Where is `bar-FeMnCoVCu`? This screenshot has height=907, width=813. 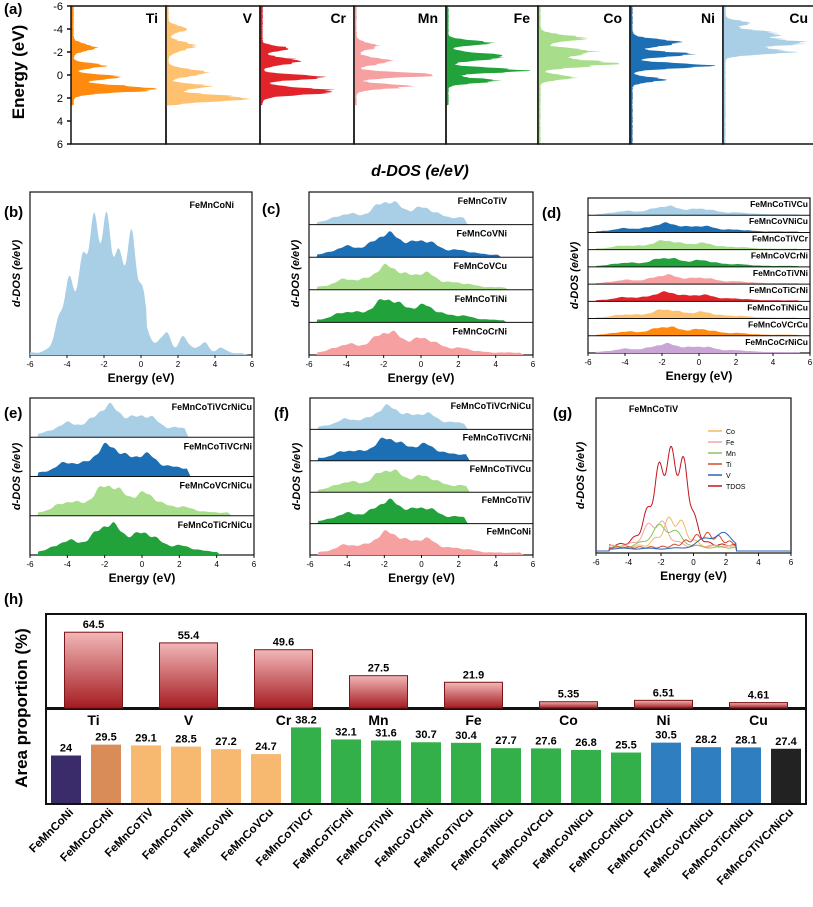
bar-FeMnCoVCu is located at coordinates (266, 778).